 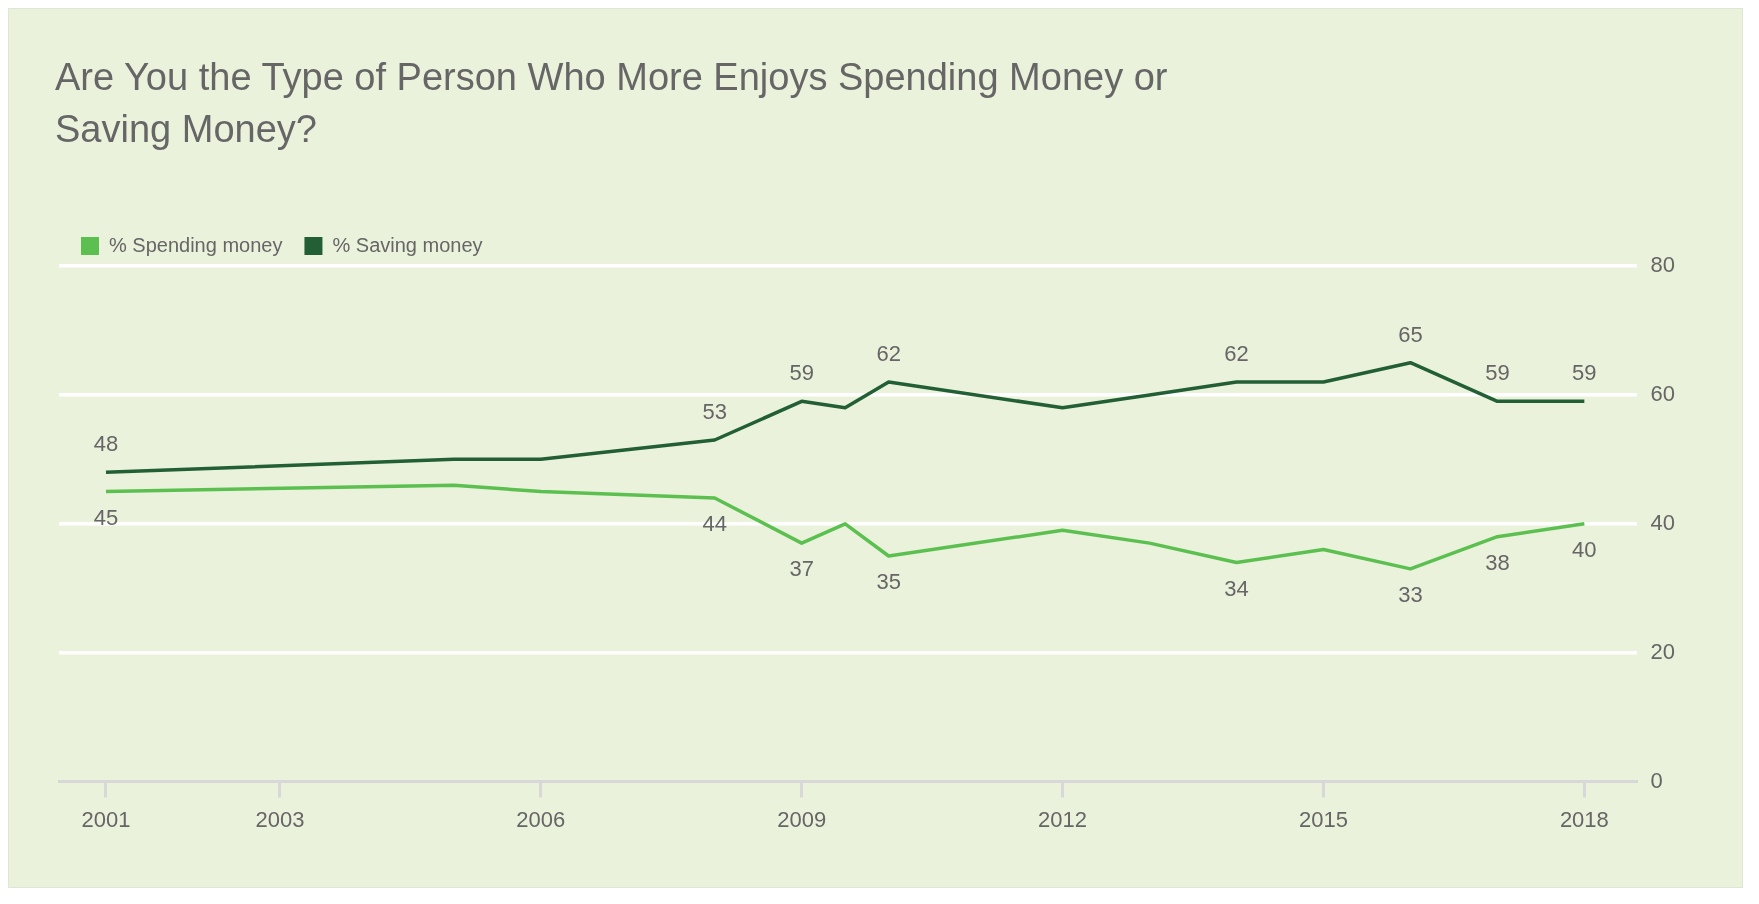 I want to click on x-tick-label: 2009, so click(x=802, y=819).